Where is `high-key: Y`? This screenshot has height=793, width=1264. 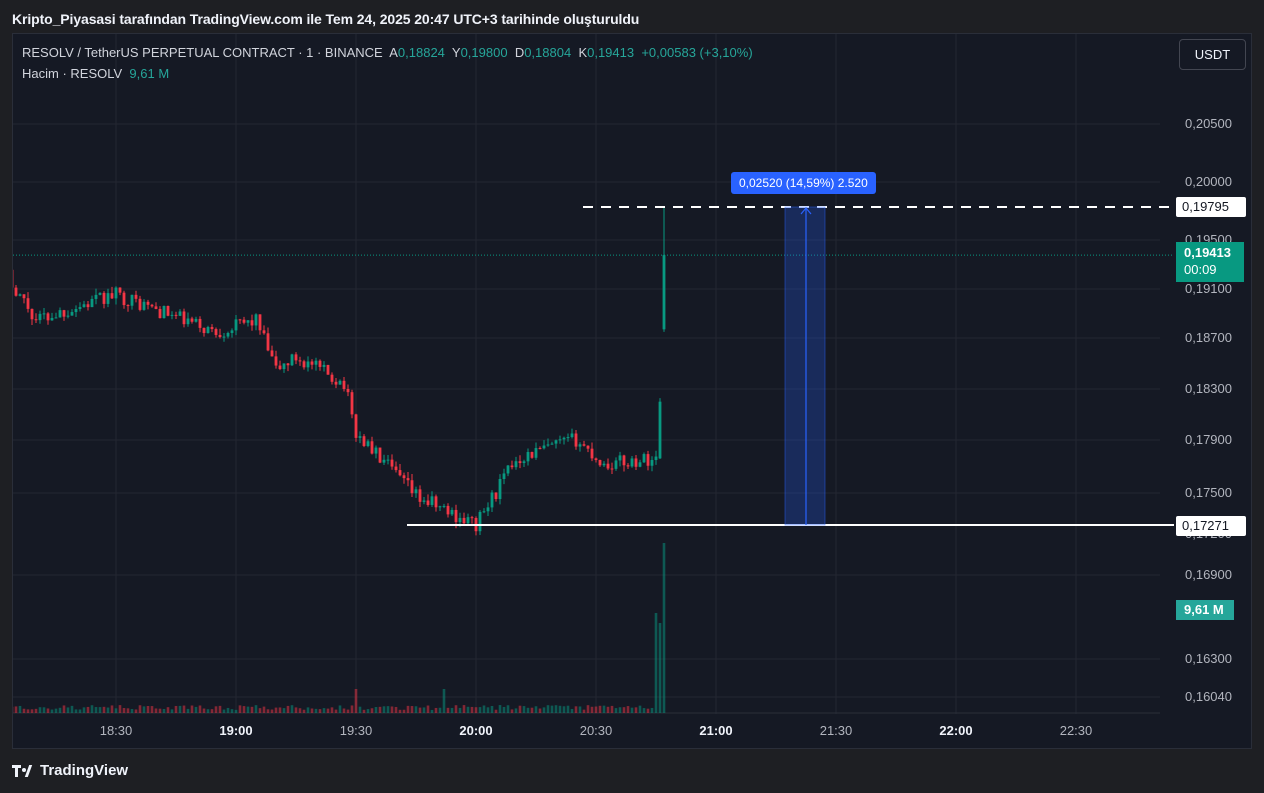 high-key: Y is located at coordinates (456, 52).